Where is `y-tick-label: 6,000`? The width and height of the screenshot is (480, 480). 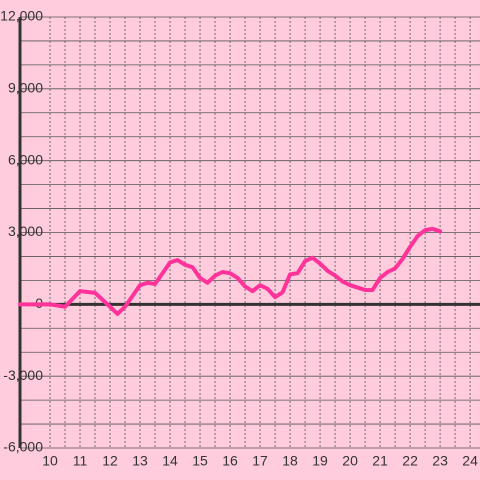 y-tick-label: 6,000 is located at coordinates (25, 159).